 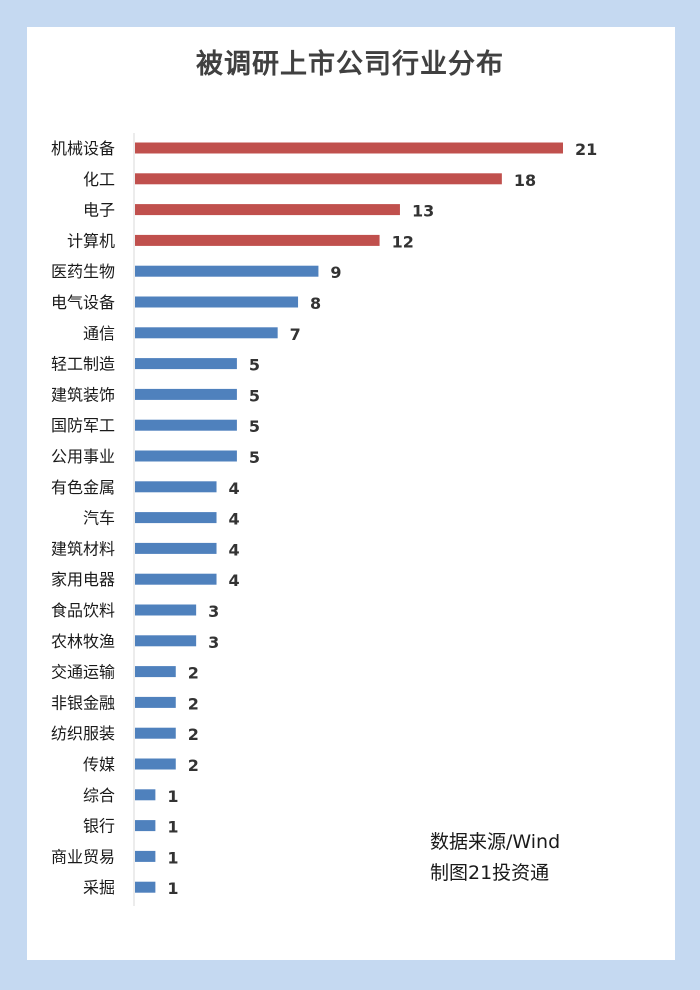 I want to click on category-label: 电气设备, so click(x=83, y=302).